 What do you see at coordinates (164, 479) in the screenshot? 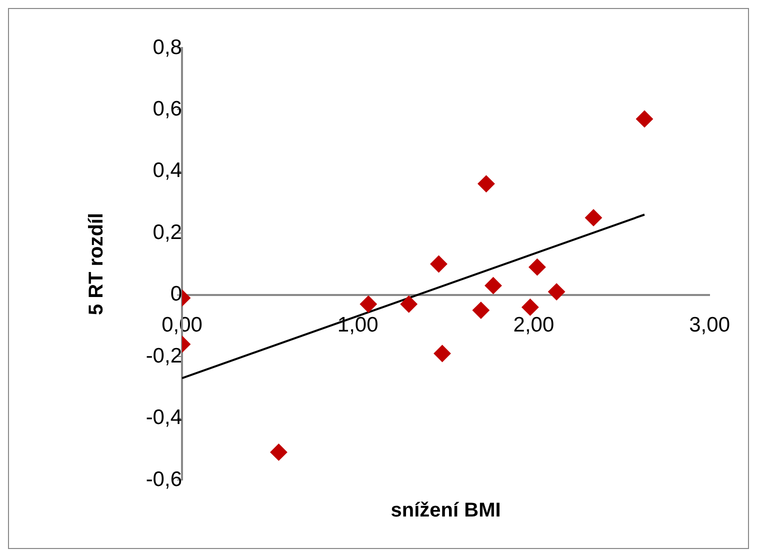
I see `y-tick-label: -0,6` at bounding box center [164, 479].